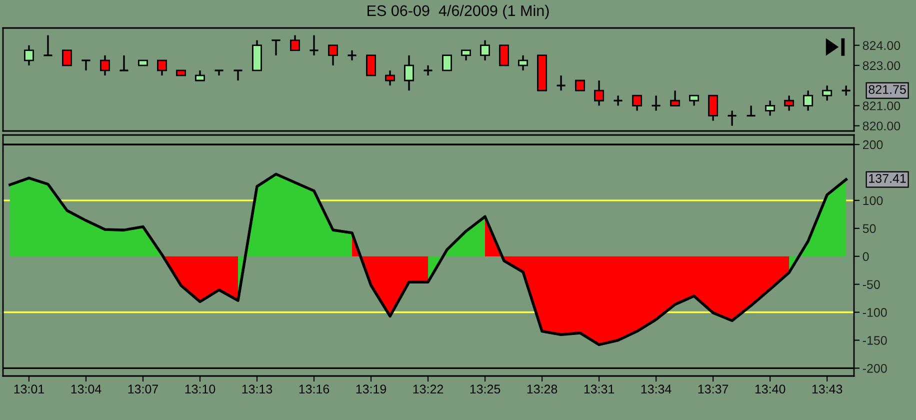 Image resolution: width=916 pixels, height=420 pixels. What do you see at coordinates (881, 126) in the screenshot?
I see `y-tick-label: 820.00` at bounding box center [881, 126].